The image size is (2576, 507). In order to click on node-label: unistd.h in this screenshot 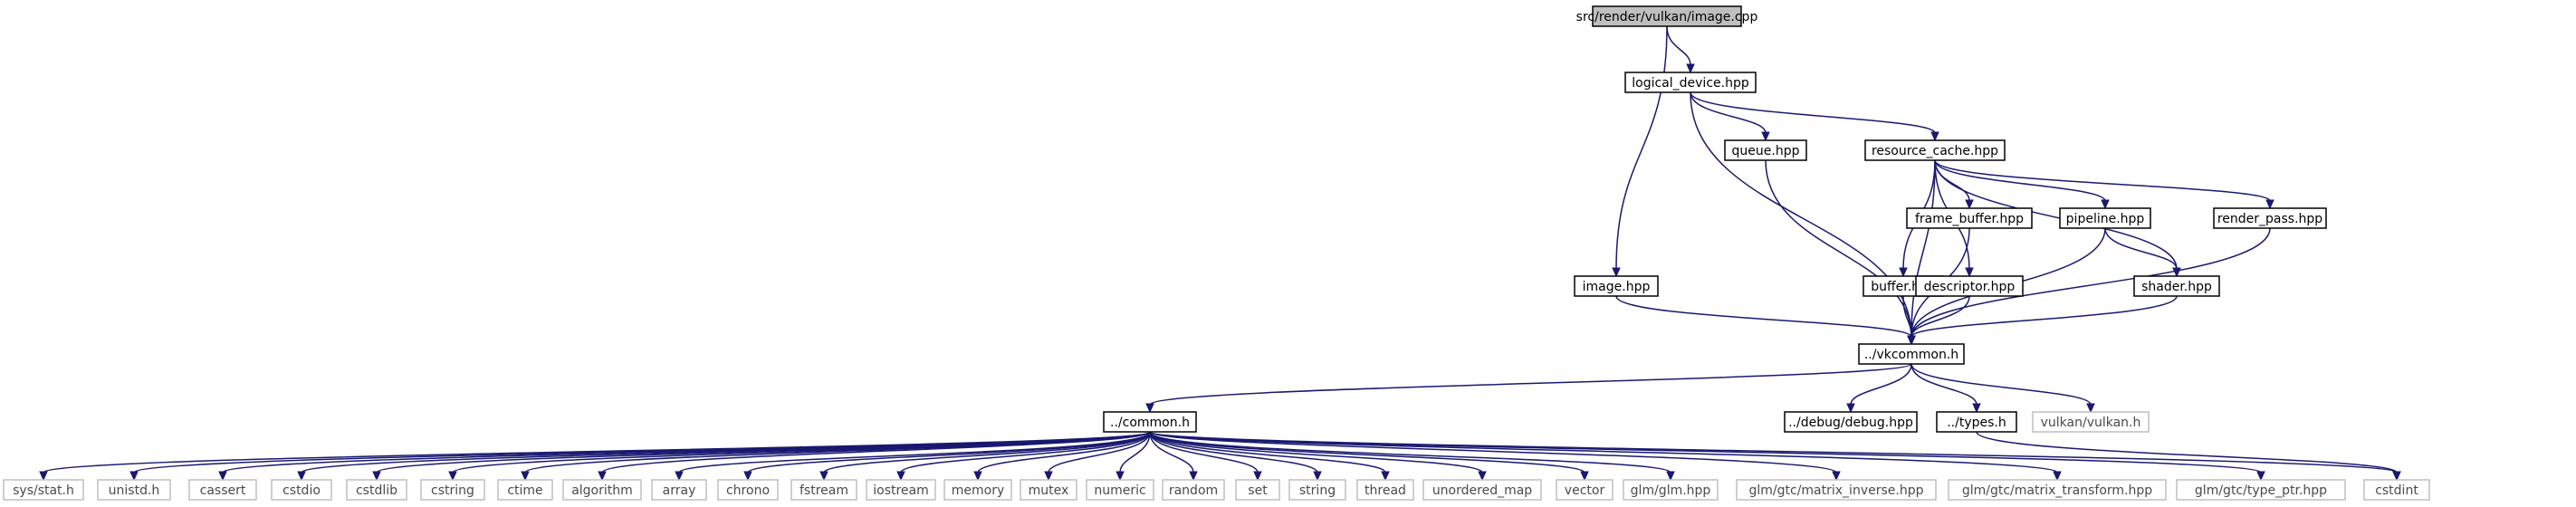, I will do `click(134, 490)`.